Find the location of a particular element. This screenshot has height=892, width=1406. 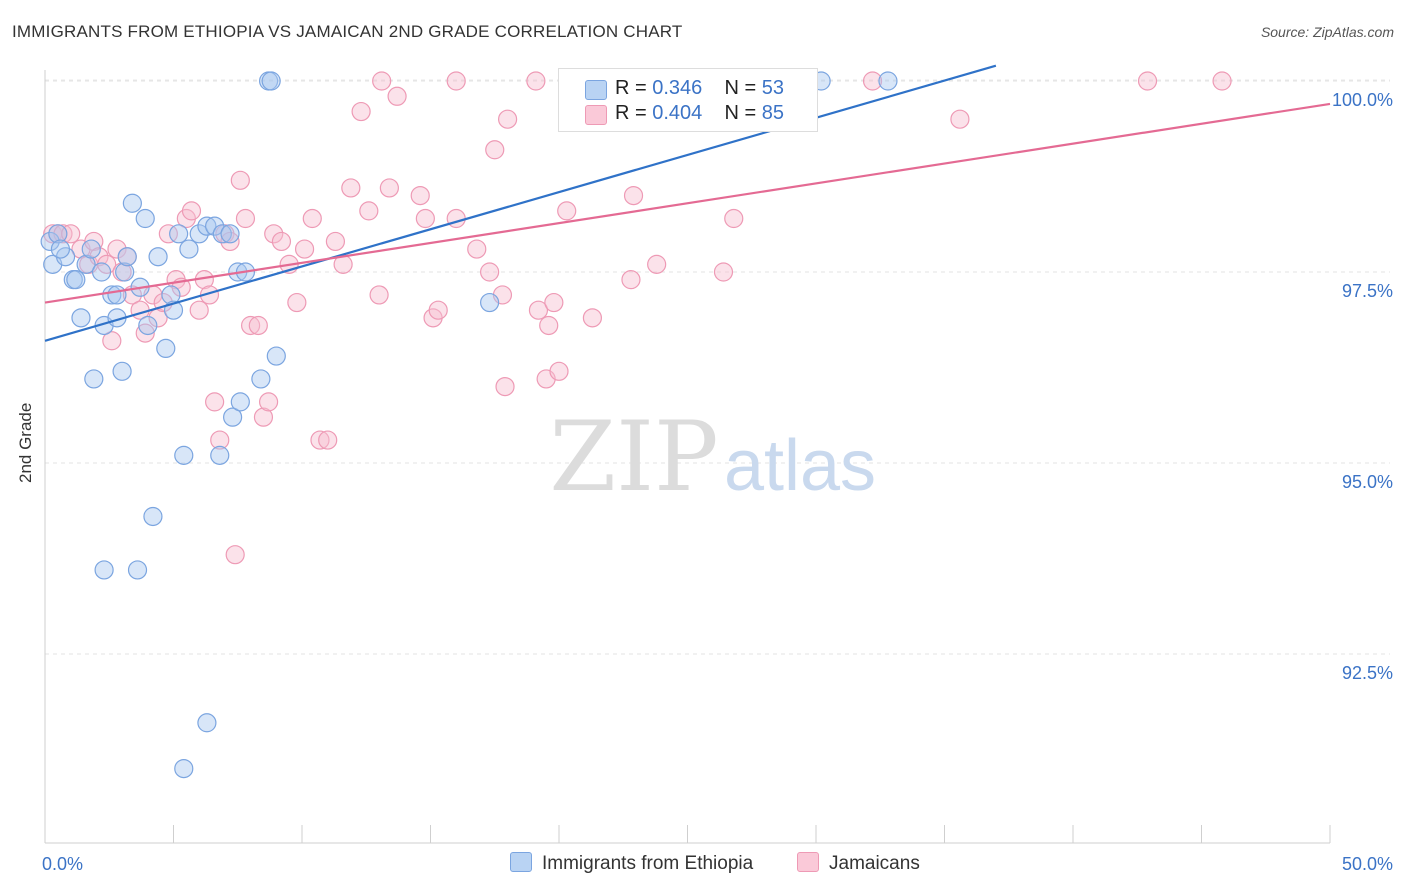

legend-n-value-ethiopia: 53 is located at coordinates (773, 88).